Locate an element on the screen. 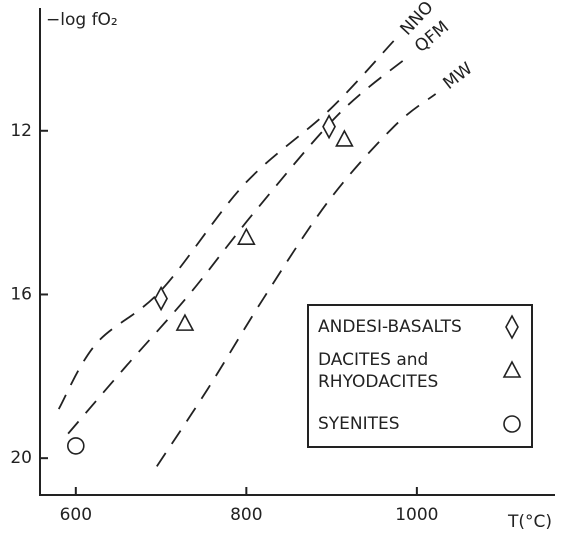 The height and width of the screenshot is (545, 580). y-tick-label: 12 is located at coordinates (21, 131).